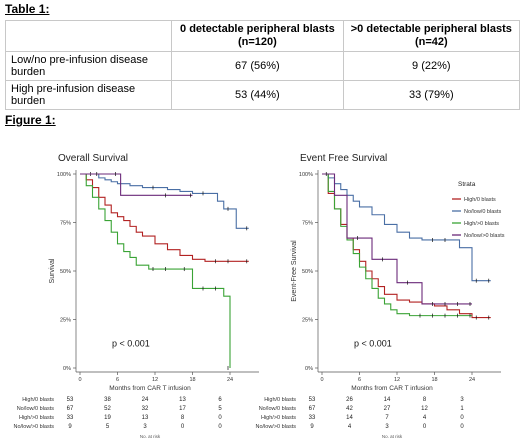  I want to click on cell-value: 9 (22%), so click(431, 66).